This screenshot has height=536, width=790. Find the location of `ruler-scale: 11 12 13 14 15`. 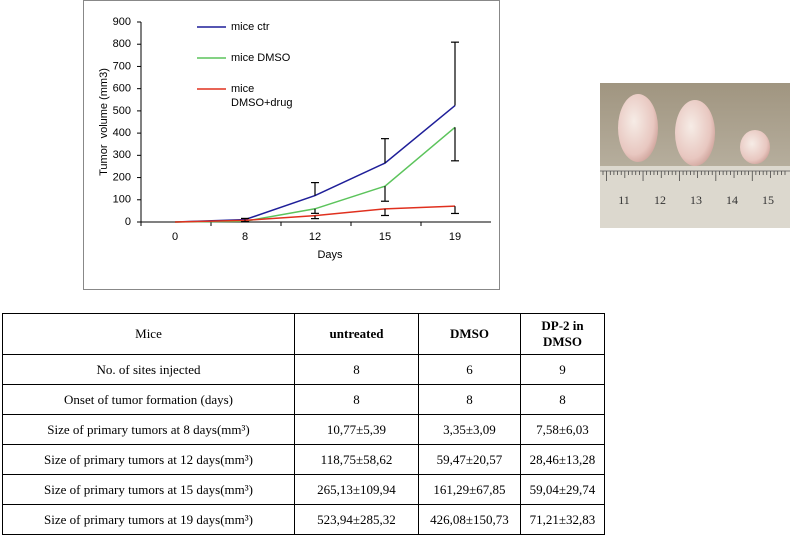

ruler-scale: 11 12 13 14 15 is located at coordinates (695, 188).